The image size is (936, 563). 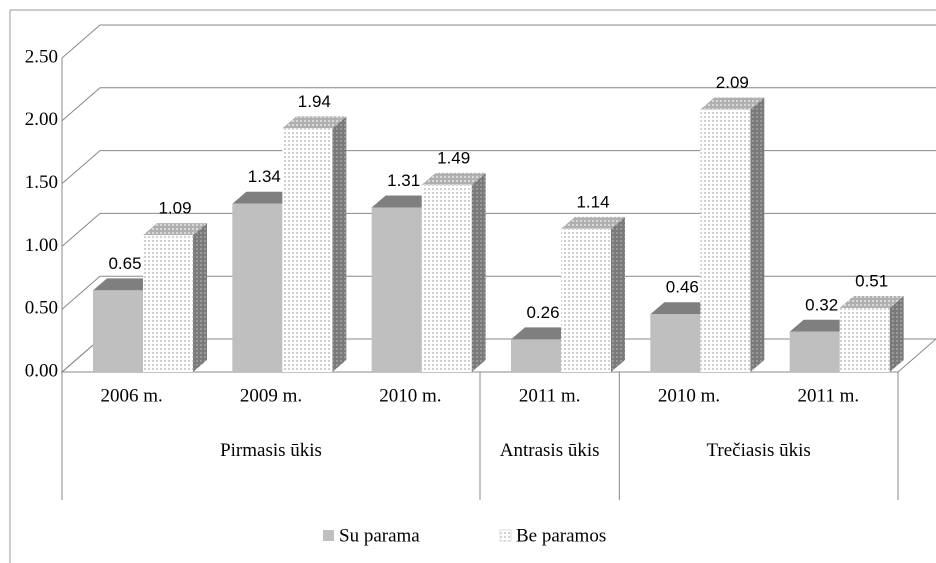 What do you see at coordinates (592, 201) in the screenshot?
I see `data-label: 1.14` at bounding box center [592, 201].